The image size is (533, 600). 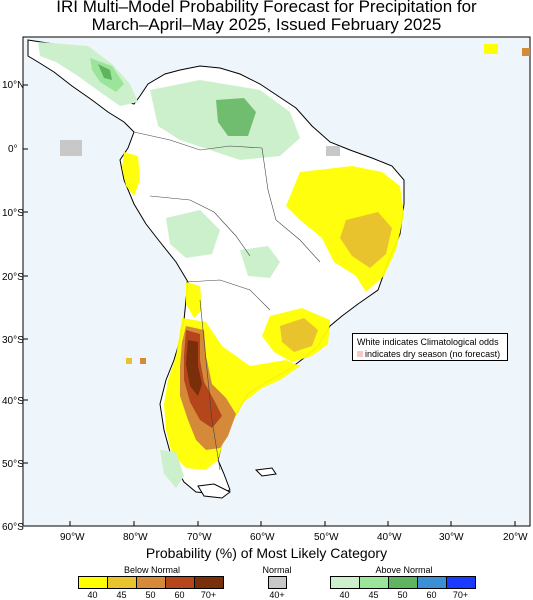 I want to click on longitude-axis: 90°W 80°W 70°W 60°W 50°W 40°W 30°W 20°W, so click(x=294, y=537).